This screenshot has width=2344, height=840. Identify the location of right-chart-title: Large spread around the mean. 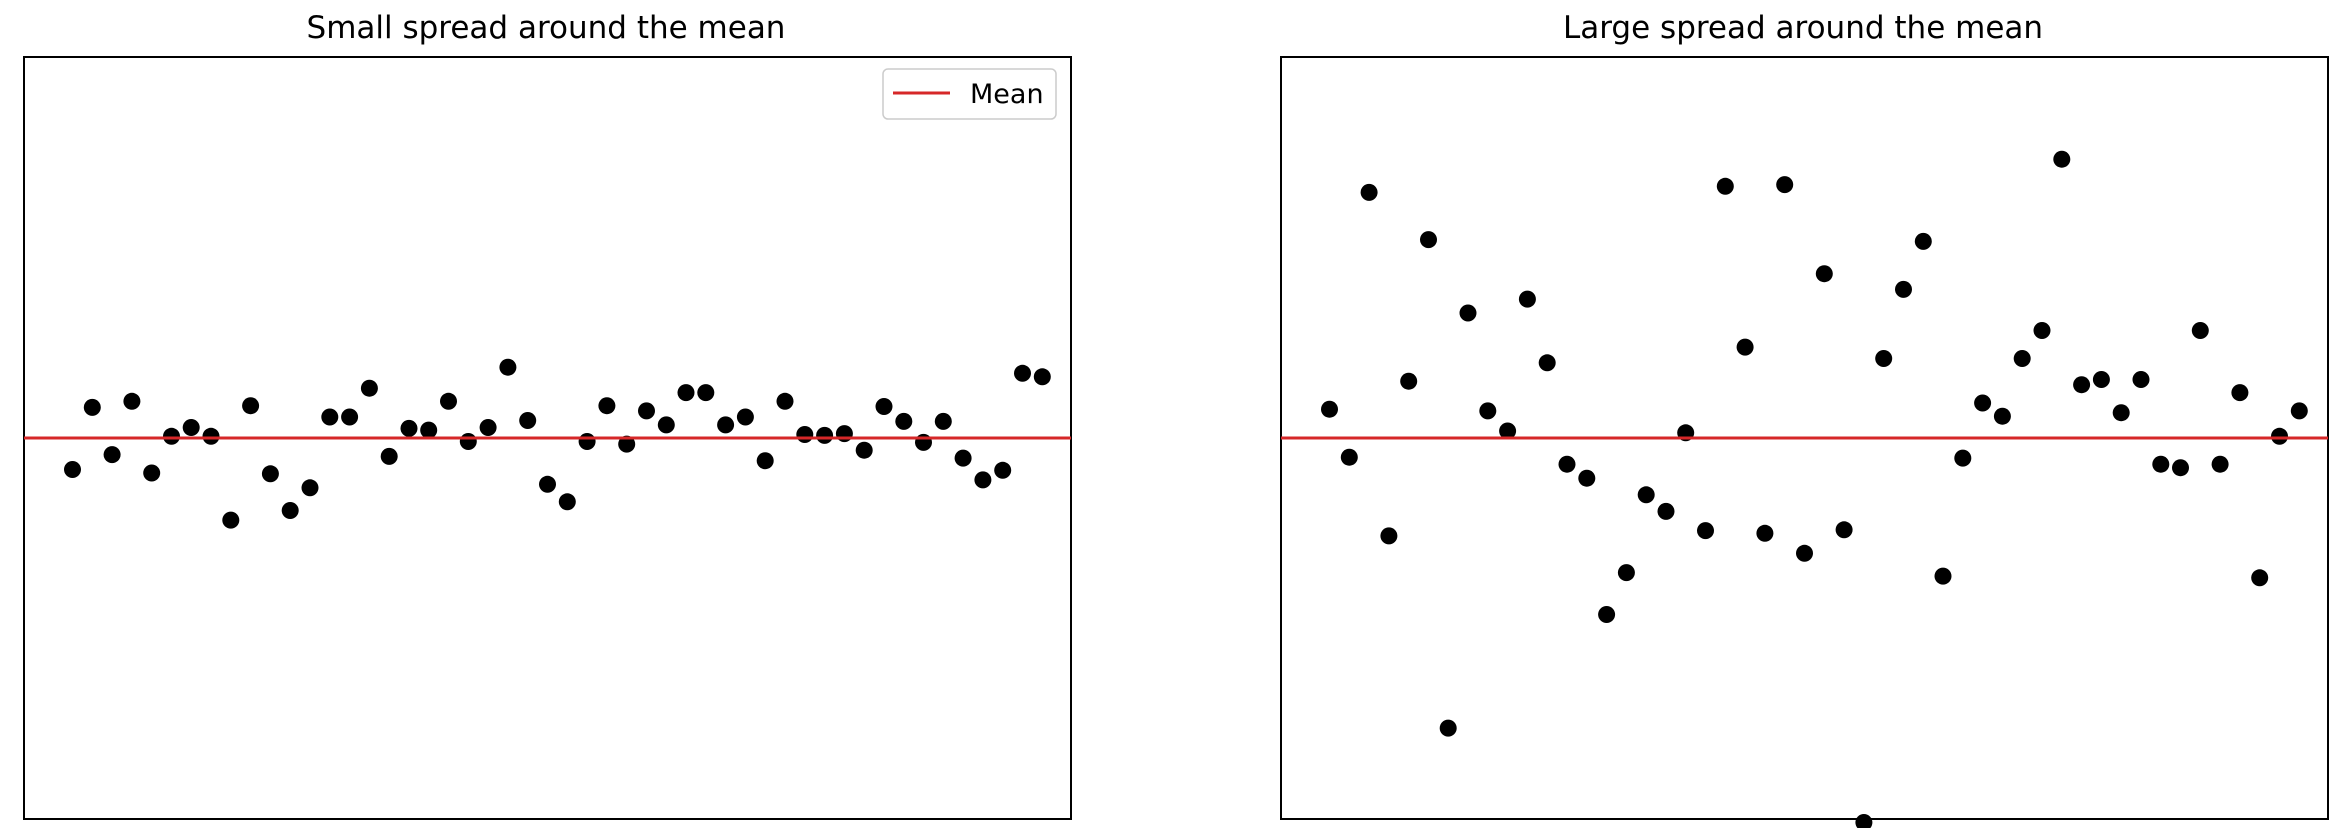
(1803, 28).